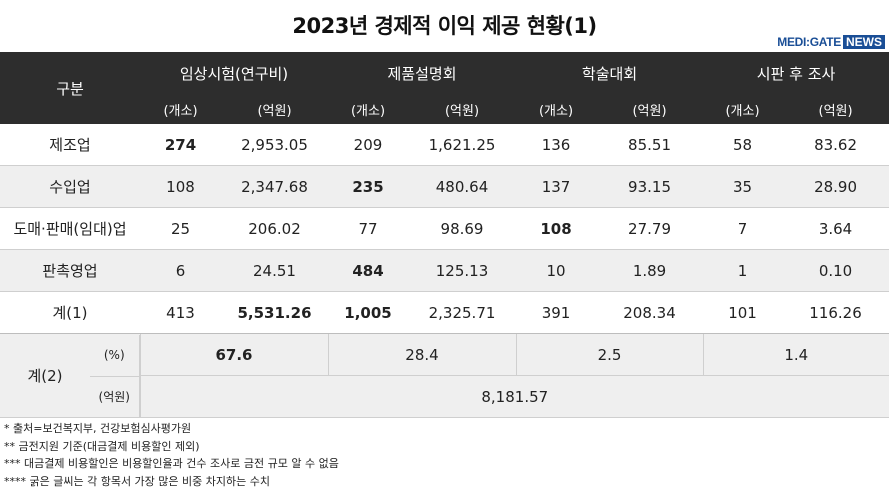 This screenshot has width=889, height=496. Describe the element at coordinates (274, 312) in the screenshot. I see `table-cell: 5,531.26` at that location.